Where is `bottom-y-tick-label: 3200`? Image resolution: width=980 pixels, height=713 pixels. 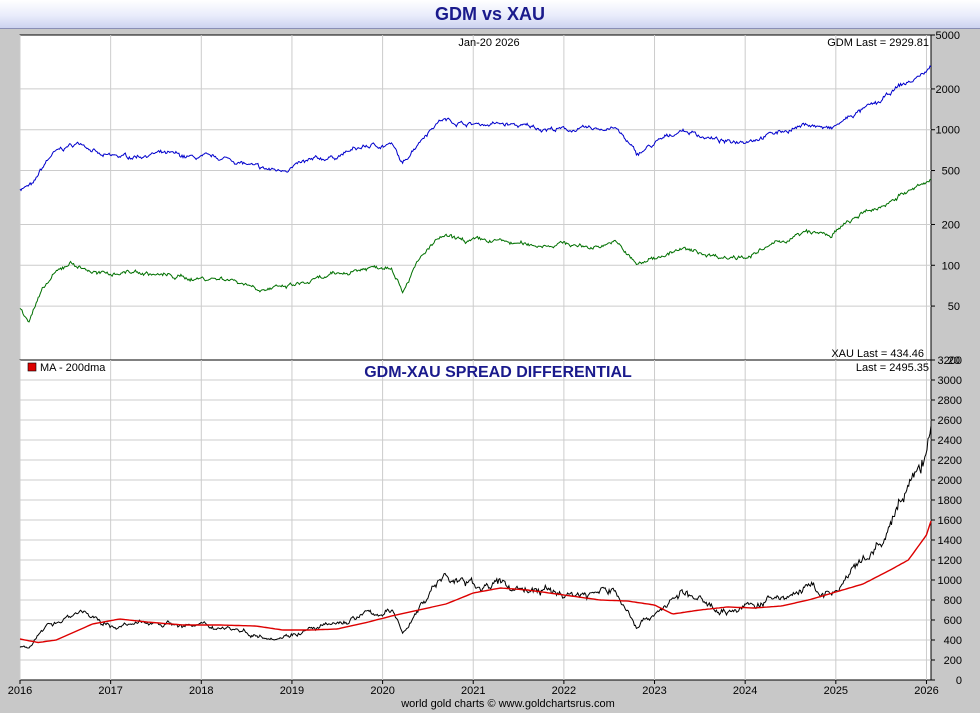
bottom-y-tick-label: 3200 is located at coordinates (950, 361).